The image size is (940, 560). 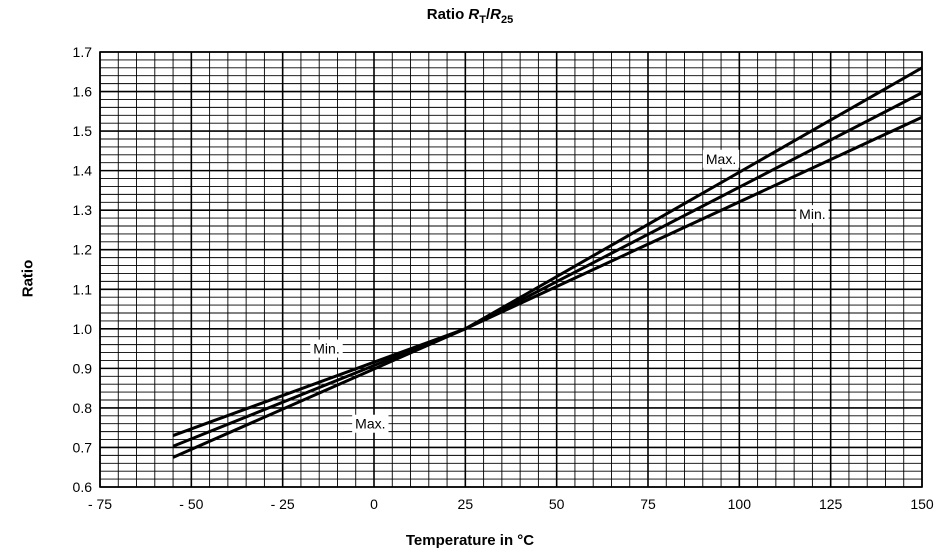 I want to click on y-tick-label: 1.7, so click(x=83, y=52).